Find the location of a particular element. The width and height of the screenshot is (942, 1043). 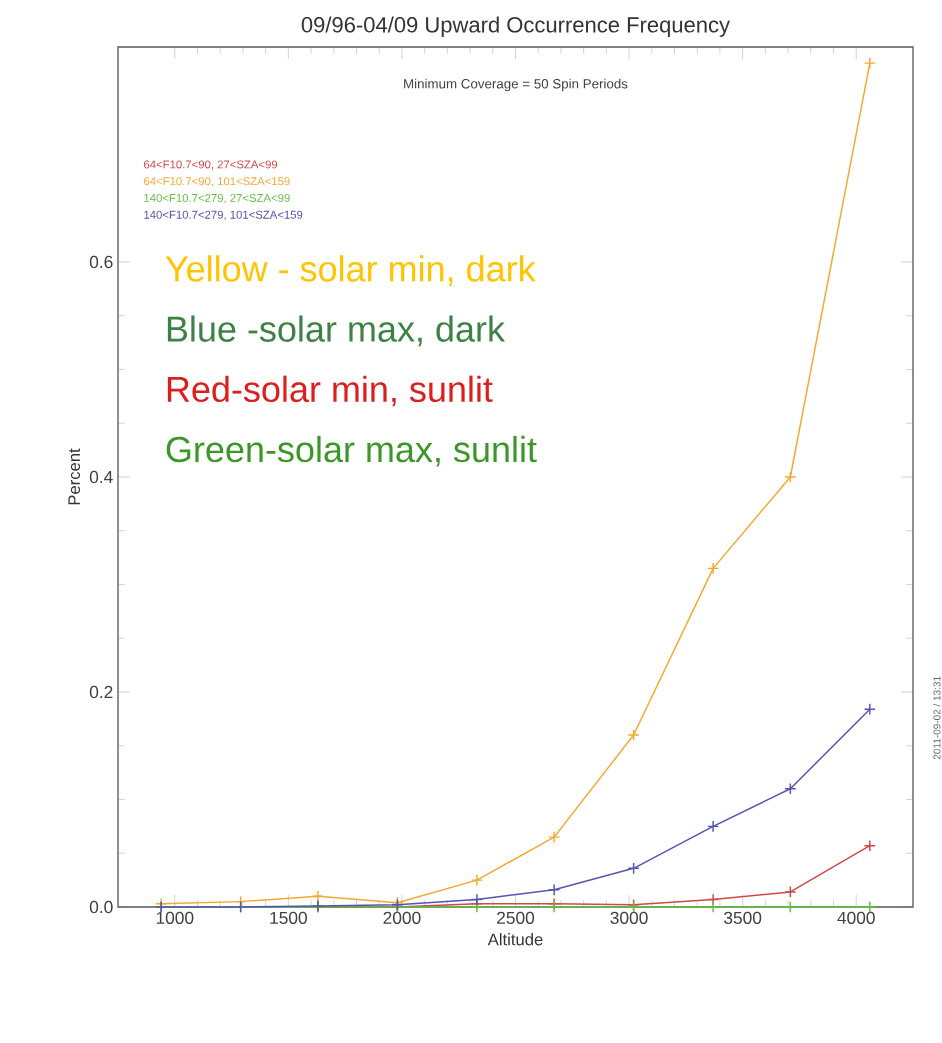

annotation: Green-solar max, sunlit is located at coordinates (351, 451).